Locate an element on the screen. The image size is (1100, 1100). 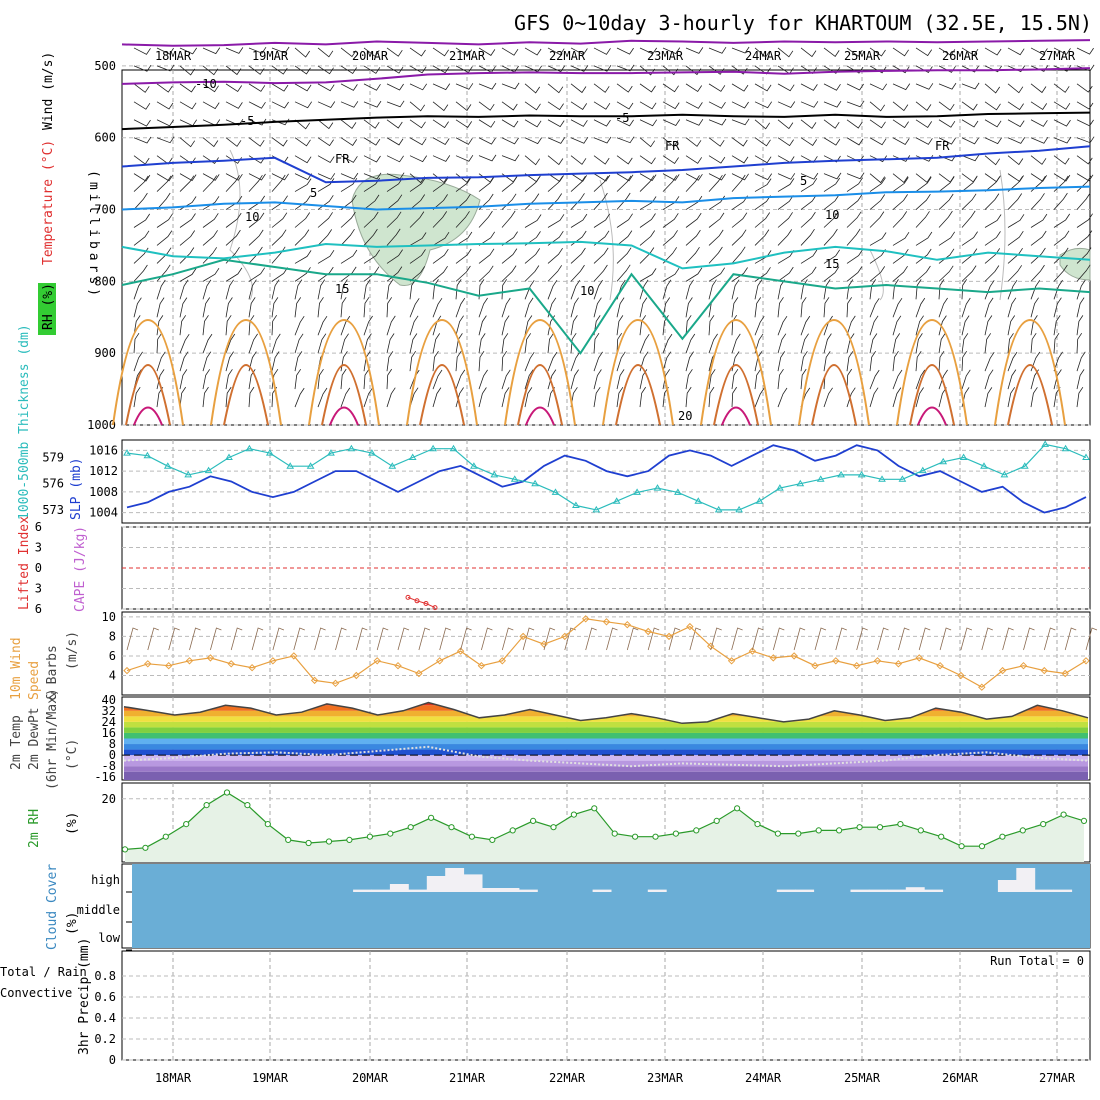
li-tick: 6 is located at coordinates (38, 527).